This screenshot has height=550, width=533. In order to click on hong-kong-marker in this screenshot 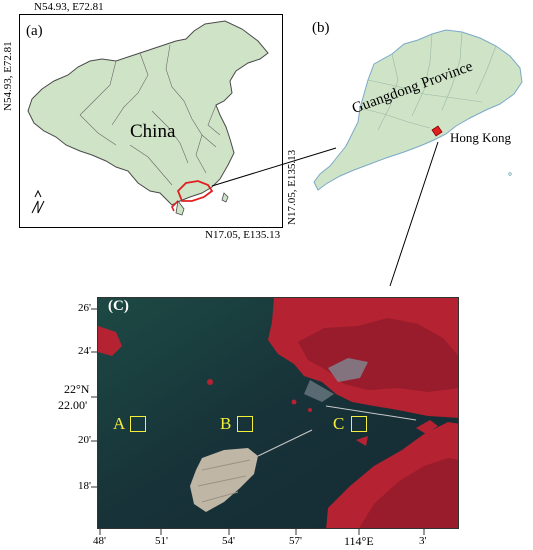, I will do `click(437, 131)`.